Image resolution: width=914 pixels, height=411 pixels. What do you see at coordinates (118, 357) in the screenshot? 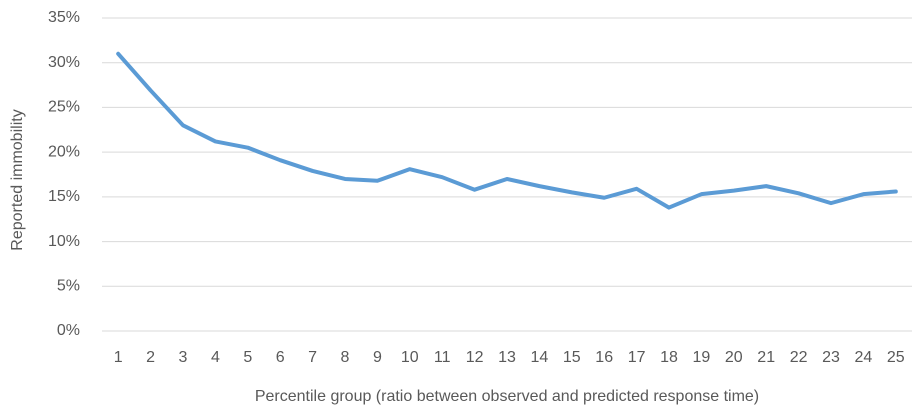
I see `x-tick-label: 1` at bounding box center [118, 357].